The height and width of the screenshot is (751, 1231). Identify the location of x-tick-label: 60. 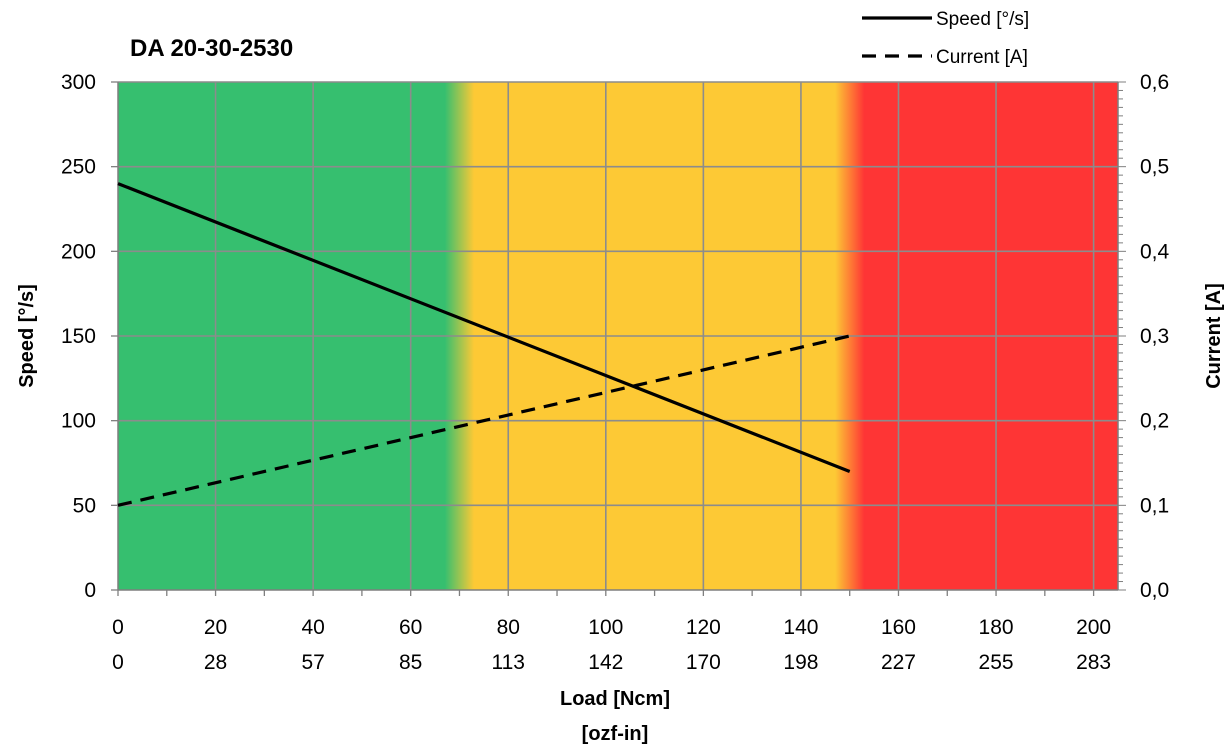
(410, 627).